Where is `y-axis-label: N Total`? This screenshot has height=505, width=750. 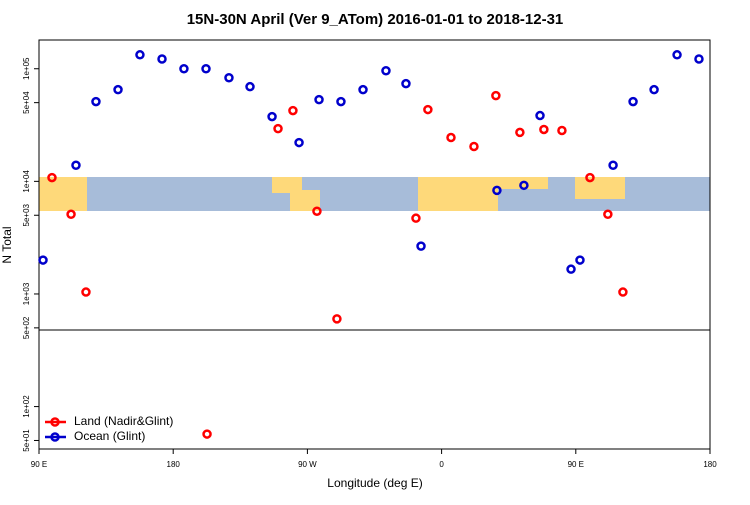 y-axis-label: N Total is located at coordinates (7, 244).